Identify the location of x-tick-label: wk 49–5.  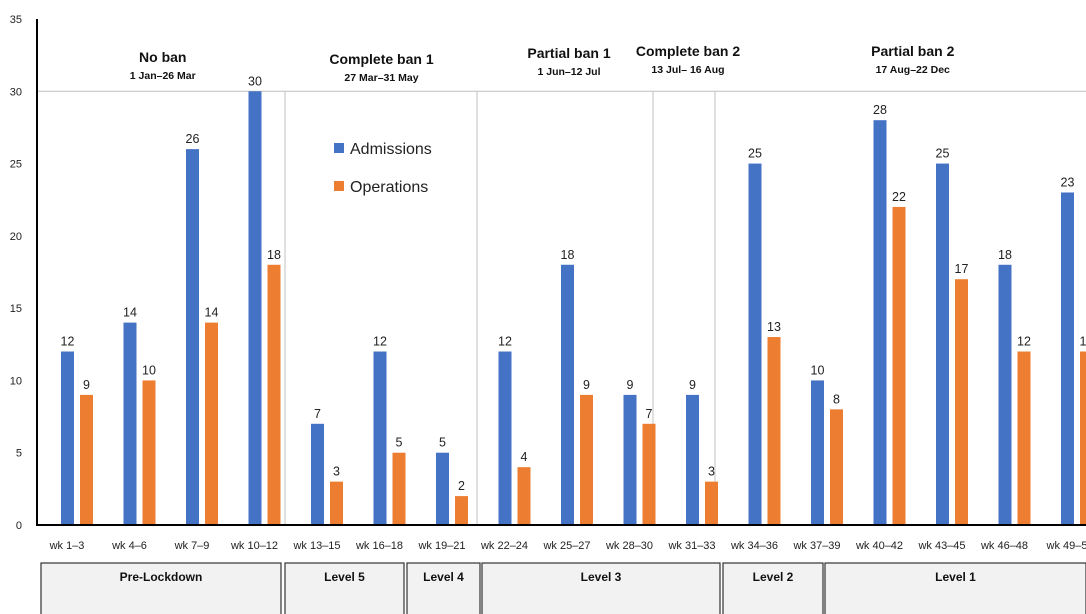
(1066, 546).